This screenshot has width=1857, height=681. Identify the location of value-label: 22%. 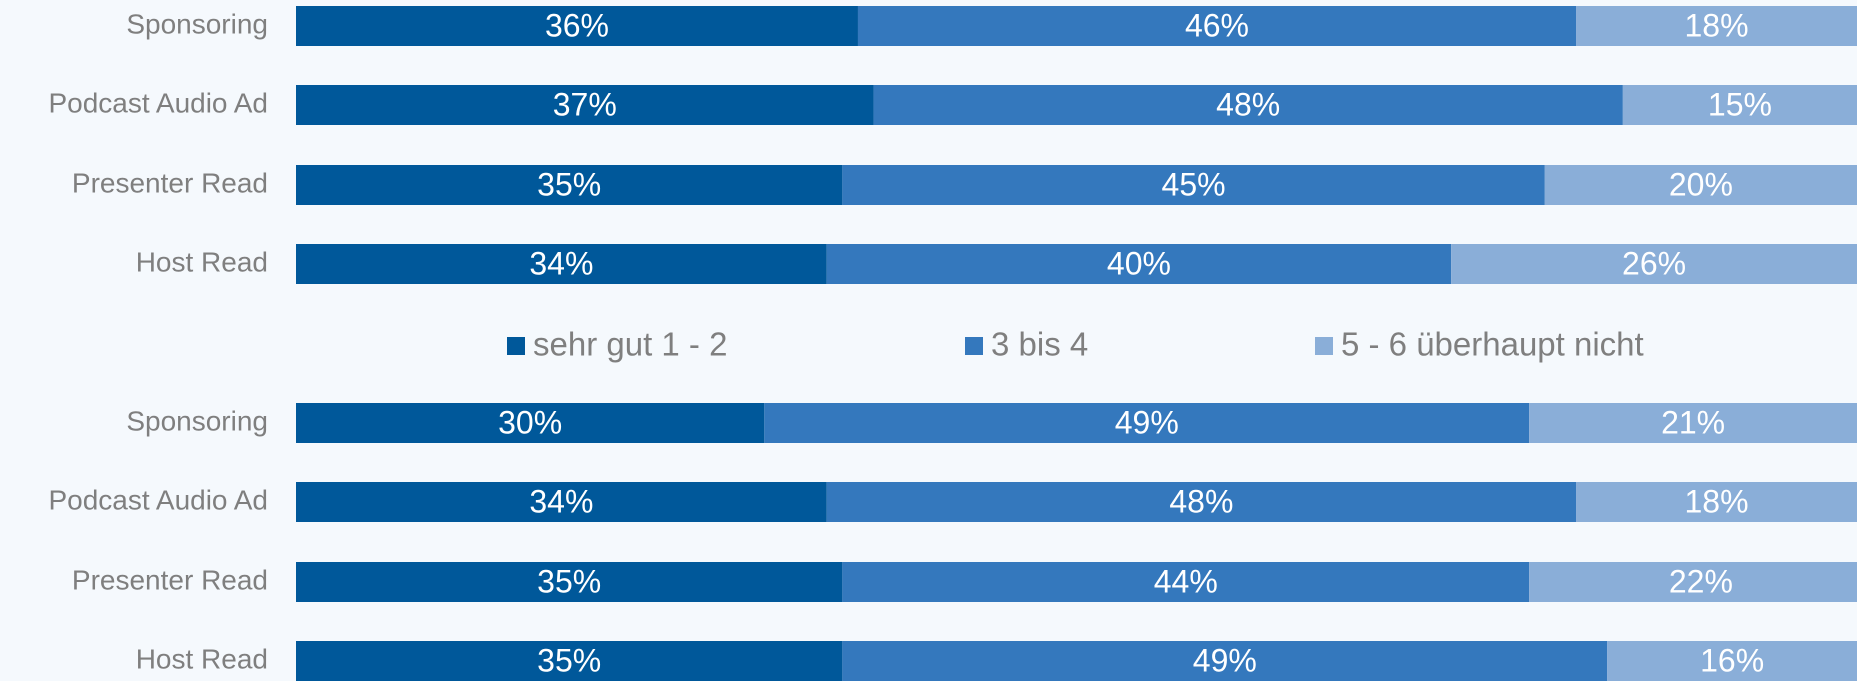
(1701, 581).